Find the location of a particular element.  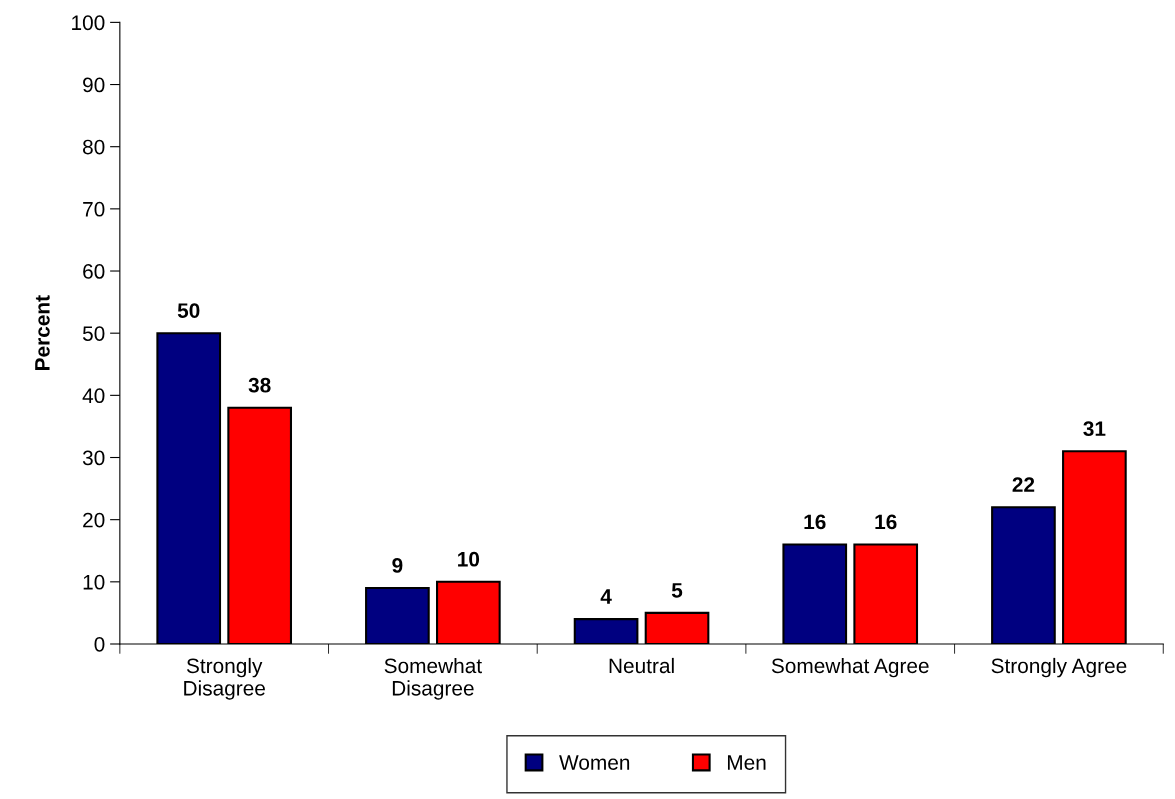

y-tick-label: 30 is located at coordinates (93, 458).